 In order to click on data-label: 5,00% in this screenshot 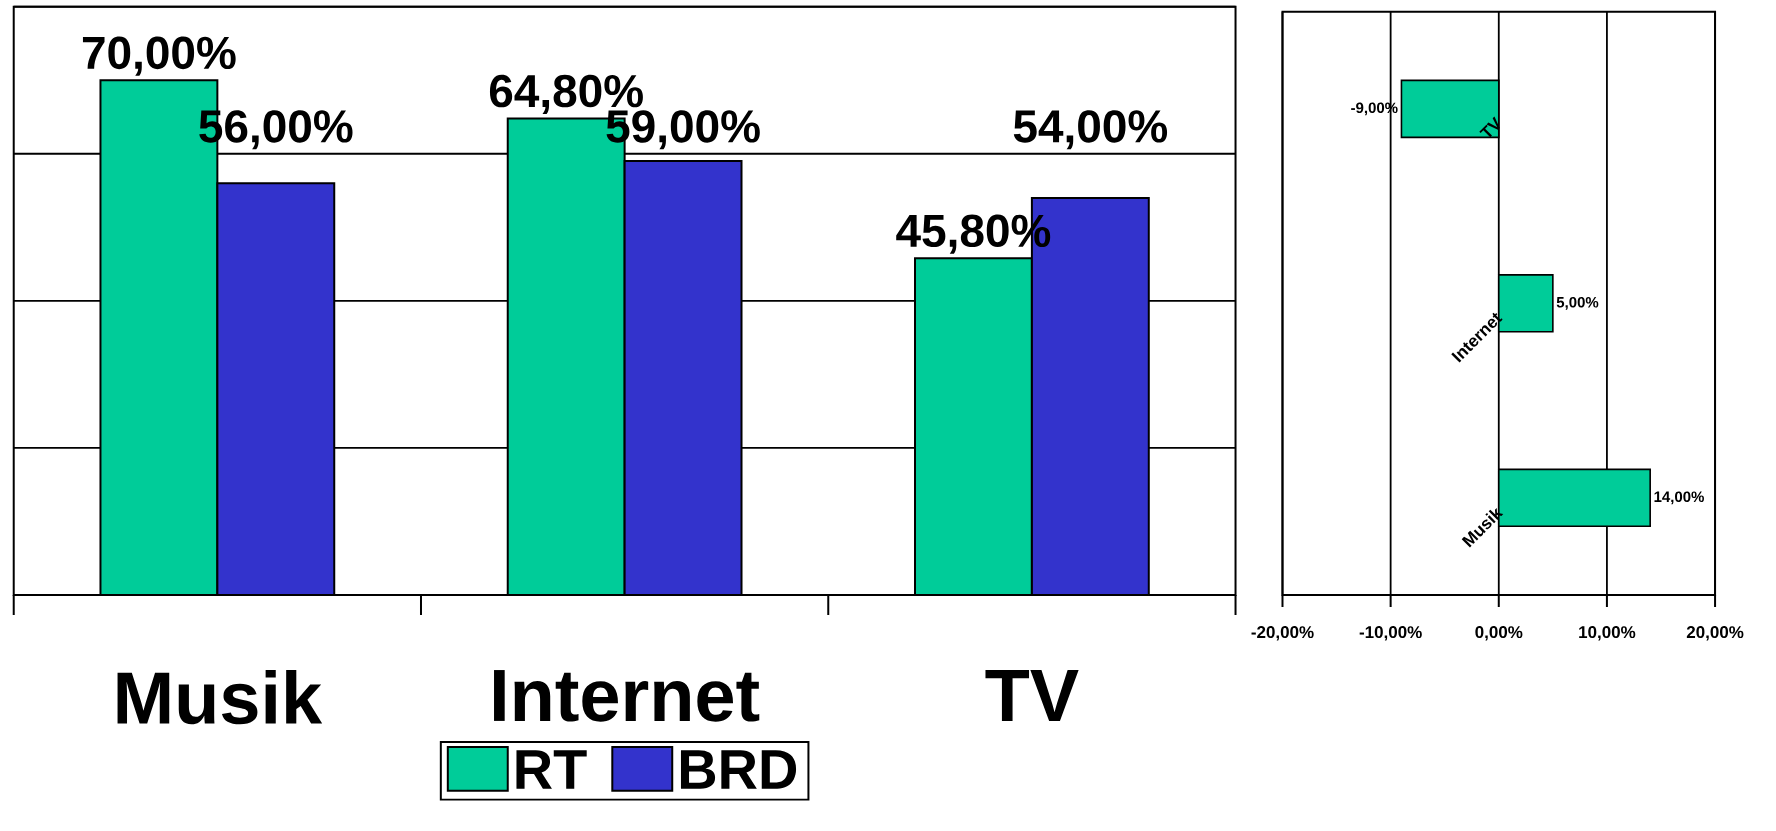, I will do `click(1577, 303)`.